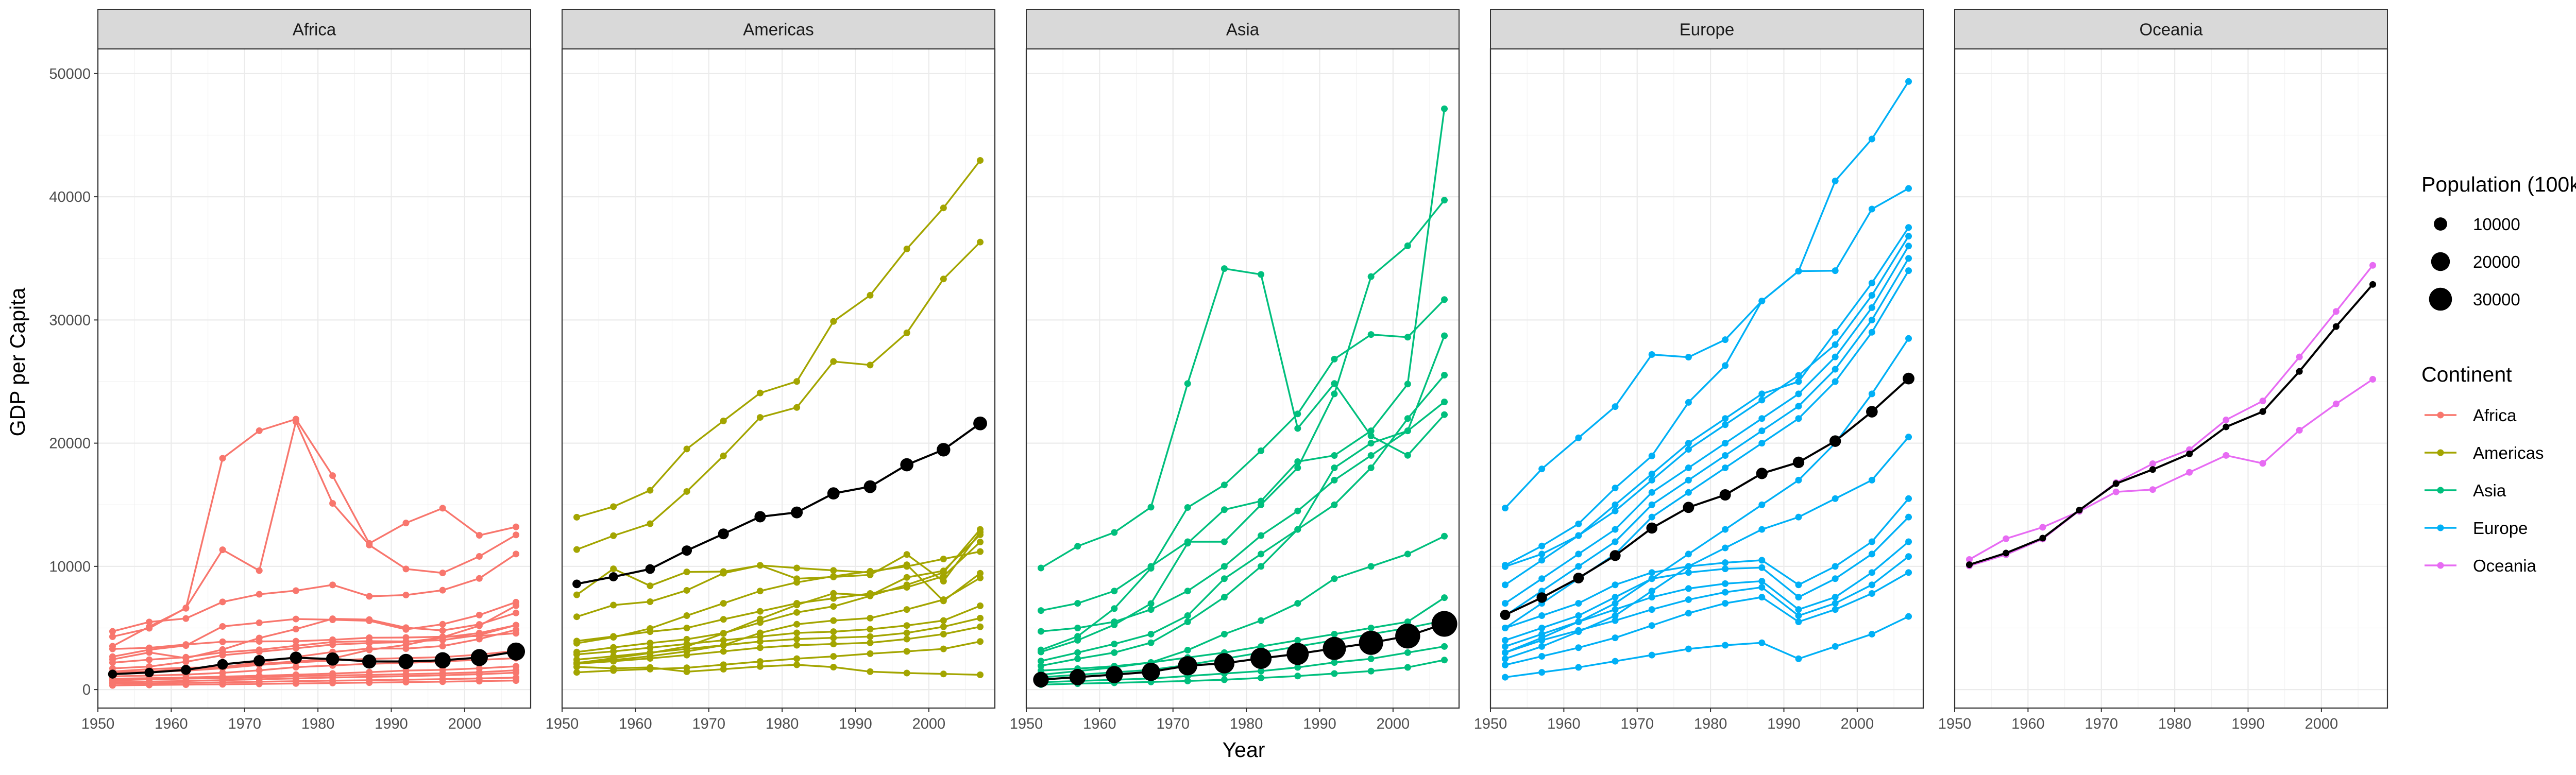 The image size is (2576, 775). Describe the element at coordinates (2441, 299) in the screenshot. I see `size-legend-key` at that location.